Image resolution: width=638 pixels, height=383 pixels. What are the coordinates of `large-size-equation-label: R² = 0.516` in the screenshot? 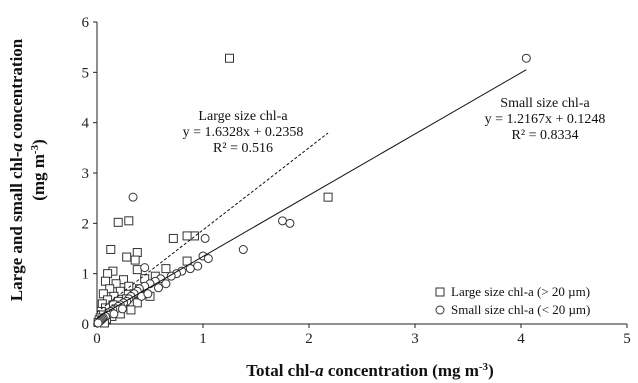 It's located at (243, 148).